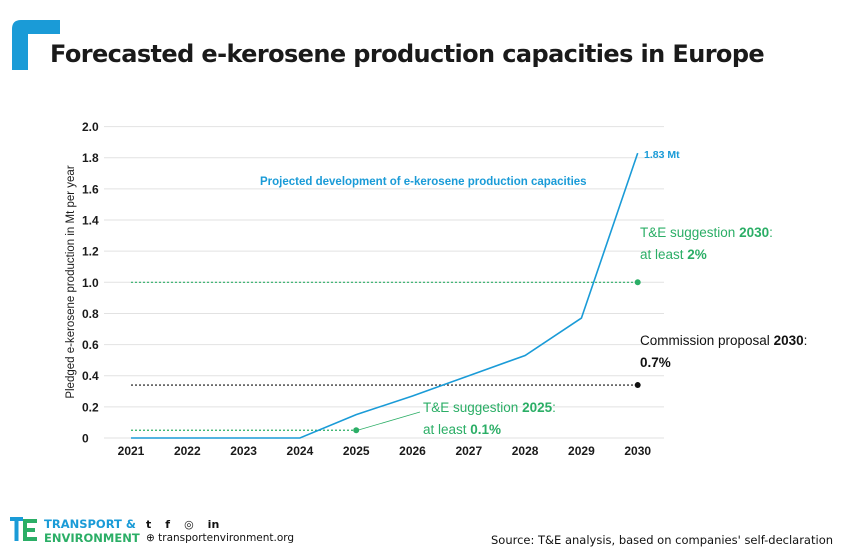 The width and height of the screenshot is (847, 559). What do you see at coordinates (90, 524) in the screenshot?
I see `brand-line-1: TRANSPORT &` at bounding box center [90, 524].